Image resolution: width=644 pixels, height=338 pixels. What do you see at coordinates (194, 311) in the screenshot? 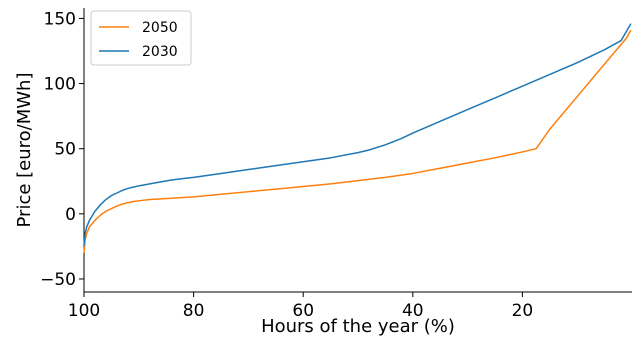
I see `x-tick-label: 80` at bounding box center [194, 311].